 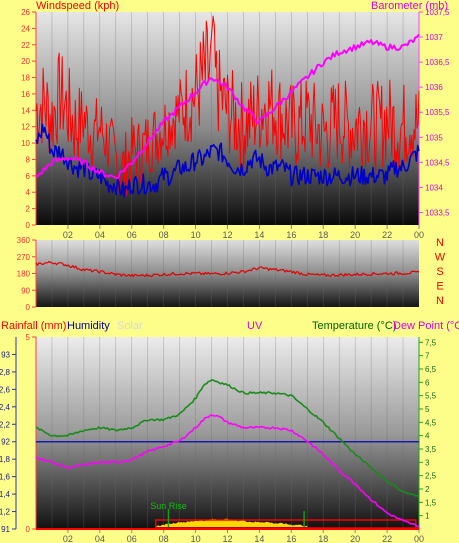 I want to click on wind-x-tick-label: 08, so click(x=164, y=235).